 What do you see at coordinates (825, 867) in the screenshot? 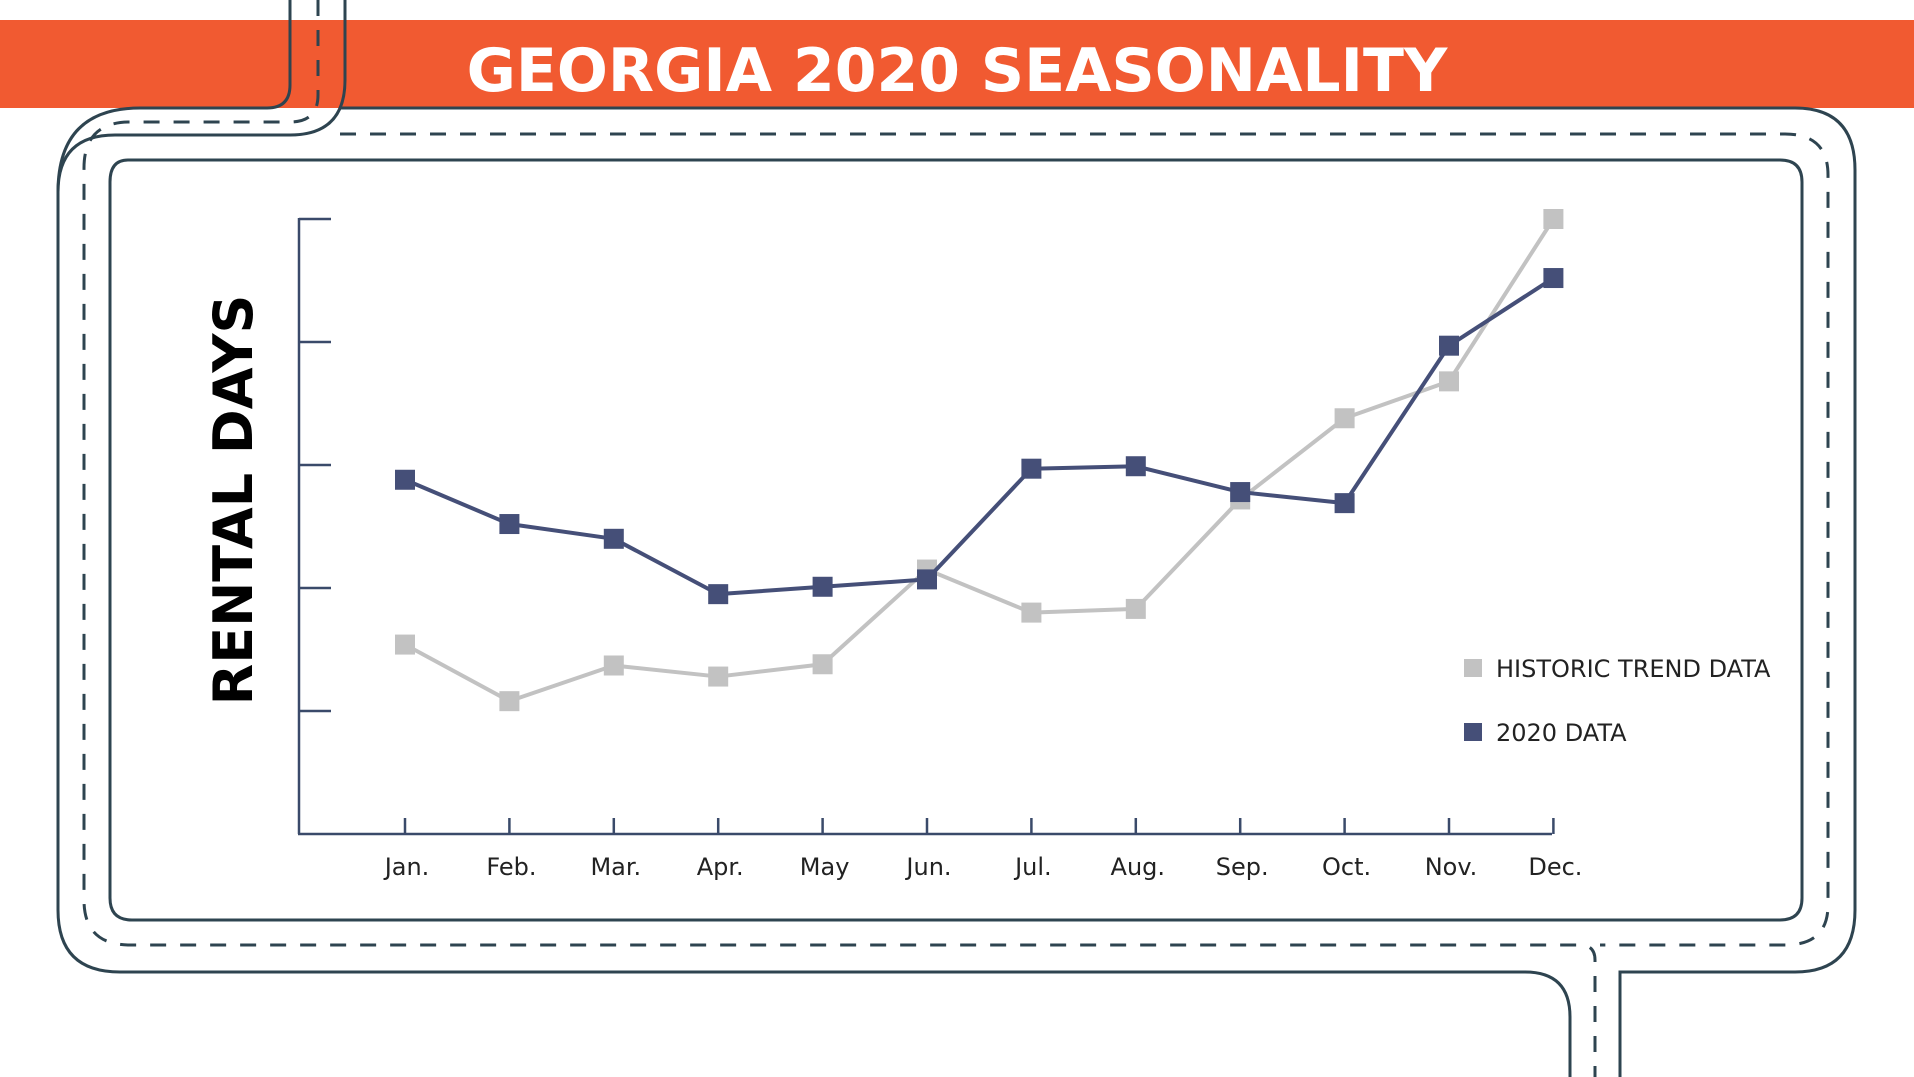
I see `x-tick-label: May` at bounding box center [825, 867].